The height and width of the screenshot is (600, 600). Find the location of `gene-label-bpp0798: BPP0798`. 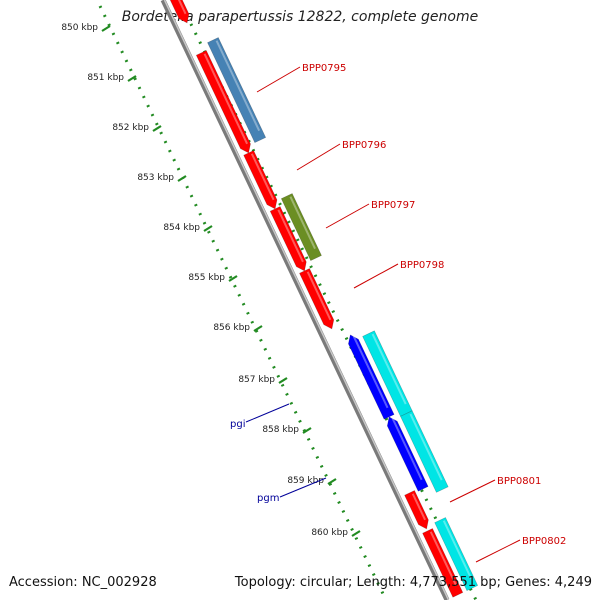

gene-label-bpp0798: BPP0798 is located at coordinates (422, 265).